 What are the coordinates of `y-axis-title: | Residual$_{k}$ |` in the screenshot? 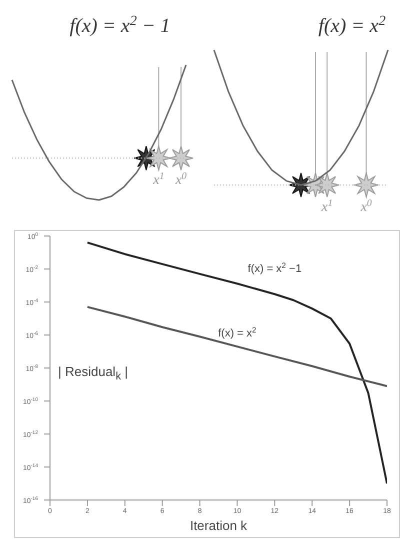 It's located at (93, 373).